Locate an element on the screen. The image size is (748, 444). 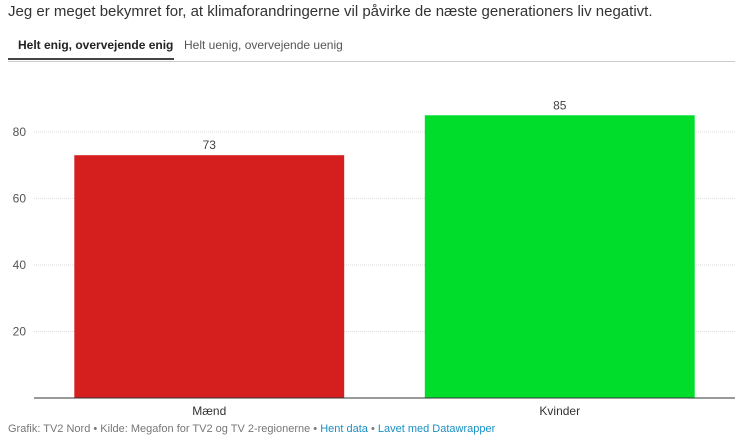
x-category-label: Kvinder is located at coordinates (559, 411).